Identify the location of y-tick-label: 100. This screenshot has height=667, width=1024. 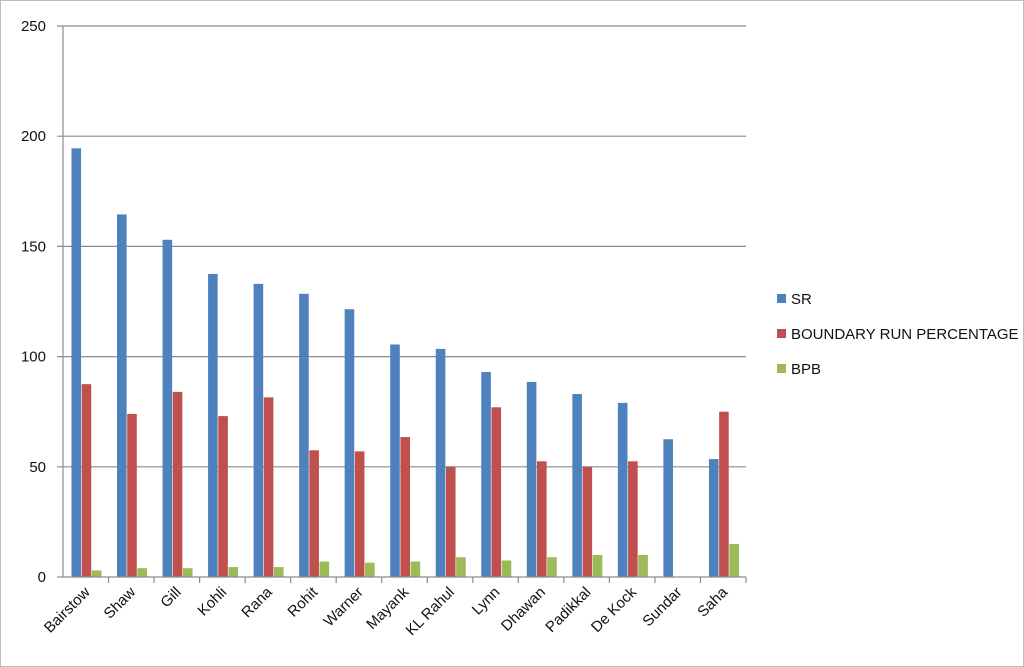
(33, 357).